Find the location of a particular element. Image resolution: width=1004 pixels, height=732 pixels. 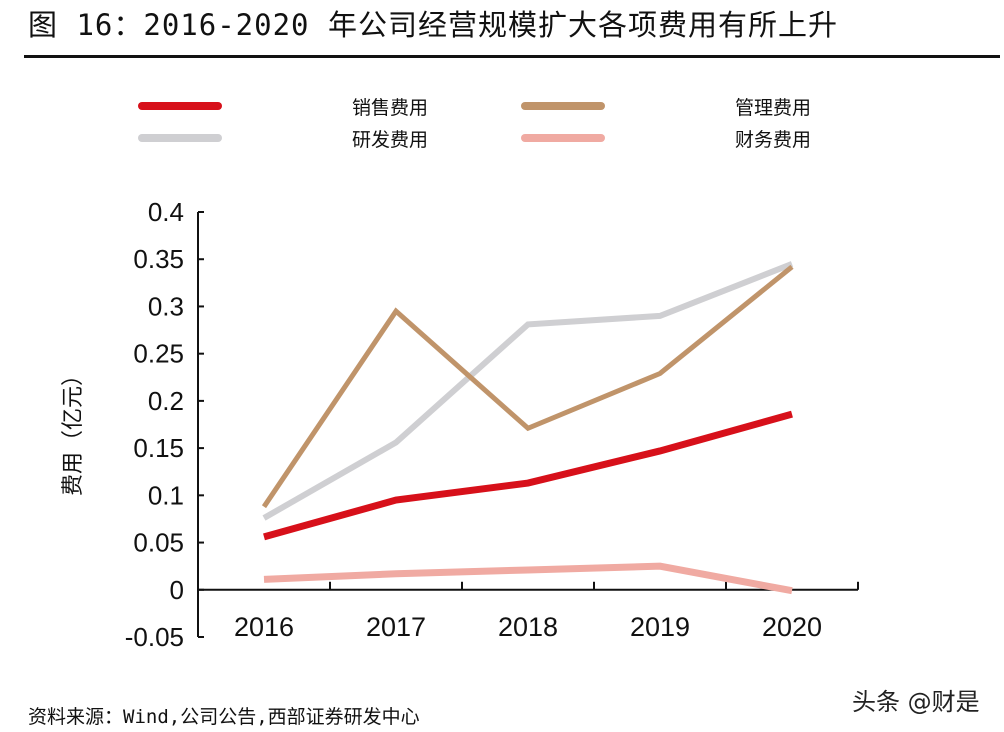

x-tick-label: 2020 is located at coordinates (792, 627).